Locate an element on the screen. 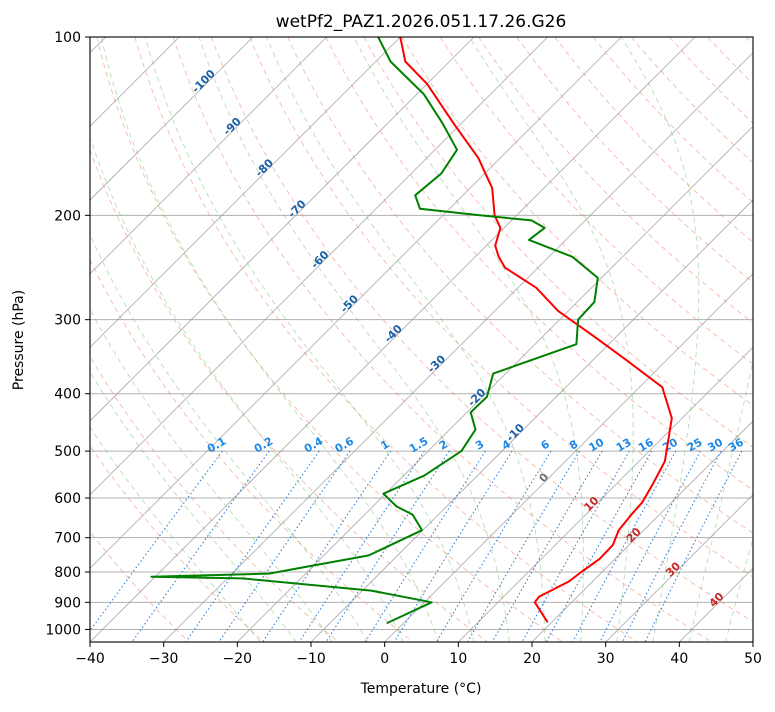  mixing-ratio-label: 0.2 is located at coordinates (263, 445).